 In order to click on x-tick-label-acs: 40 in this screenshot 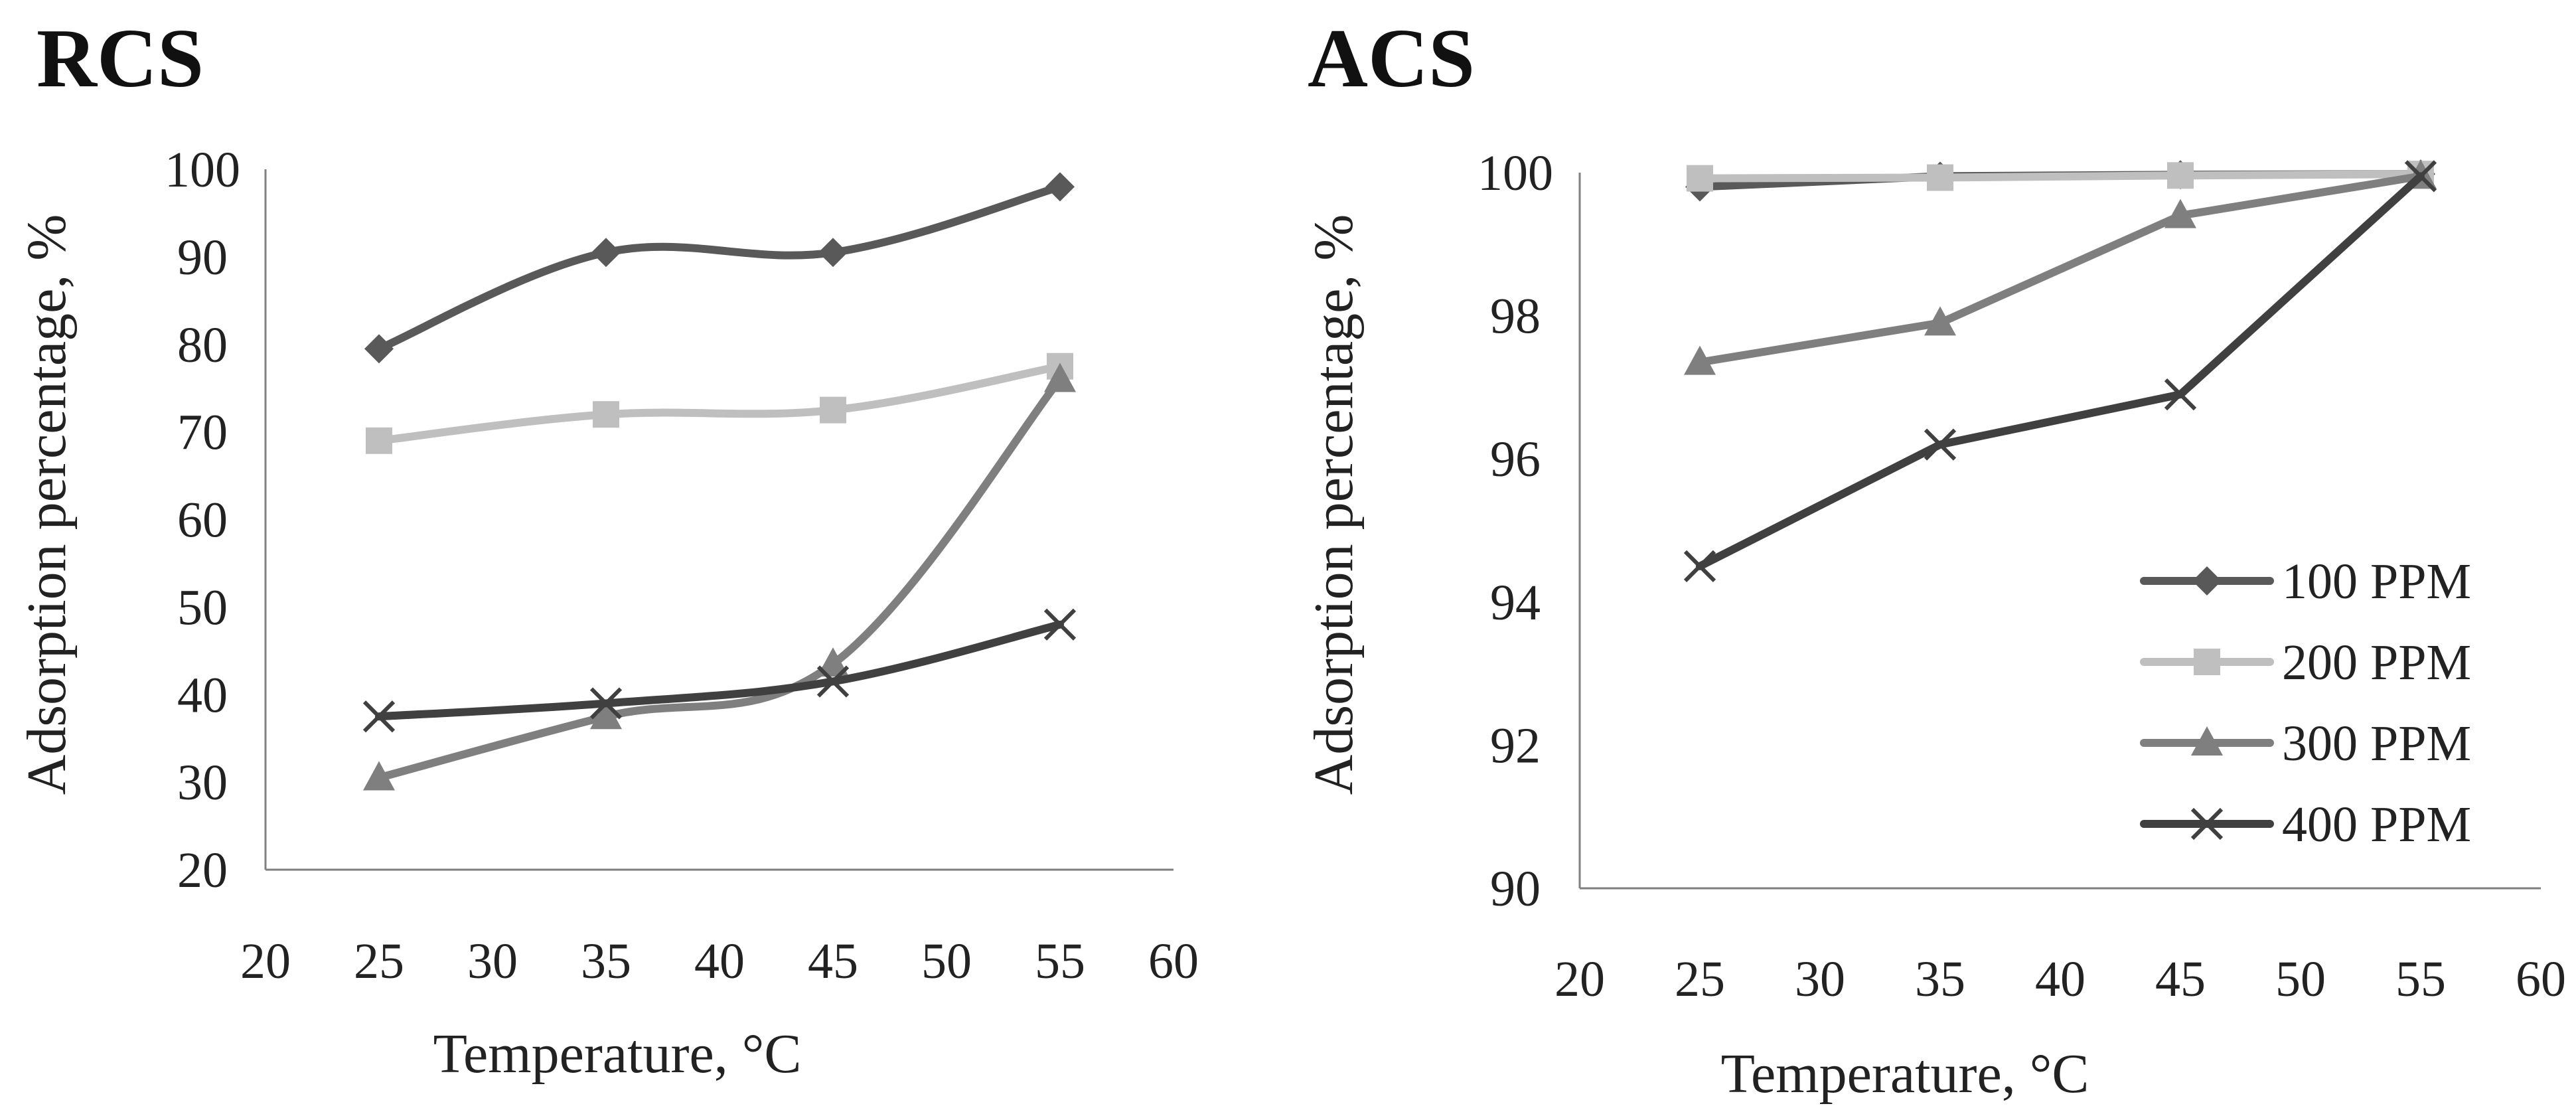, I will do `click(2060, 979)`.